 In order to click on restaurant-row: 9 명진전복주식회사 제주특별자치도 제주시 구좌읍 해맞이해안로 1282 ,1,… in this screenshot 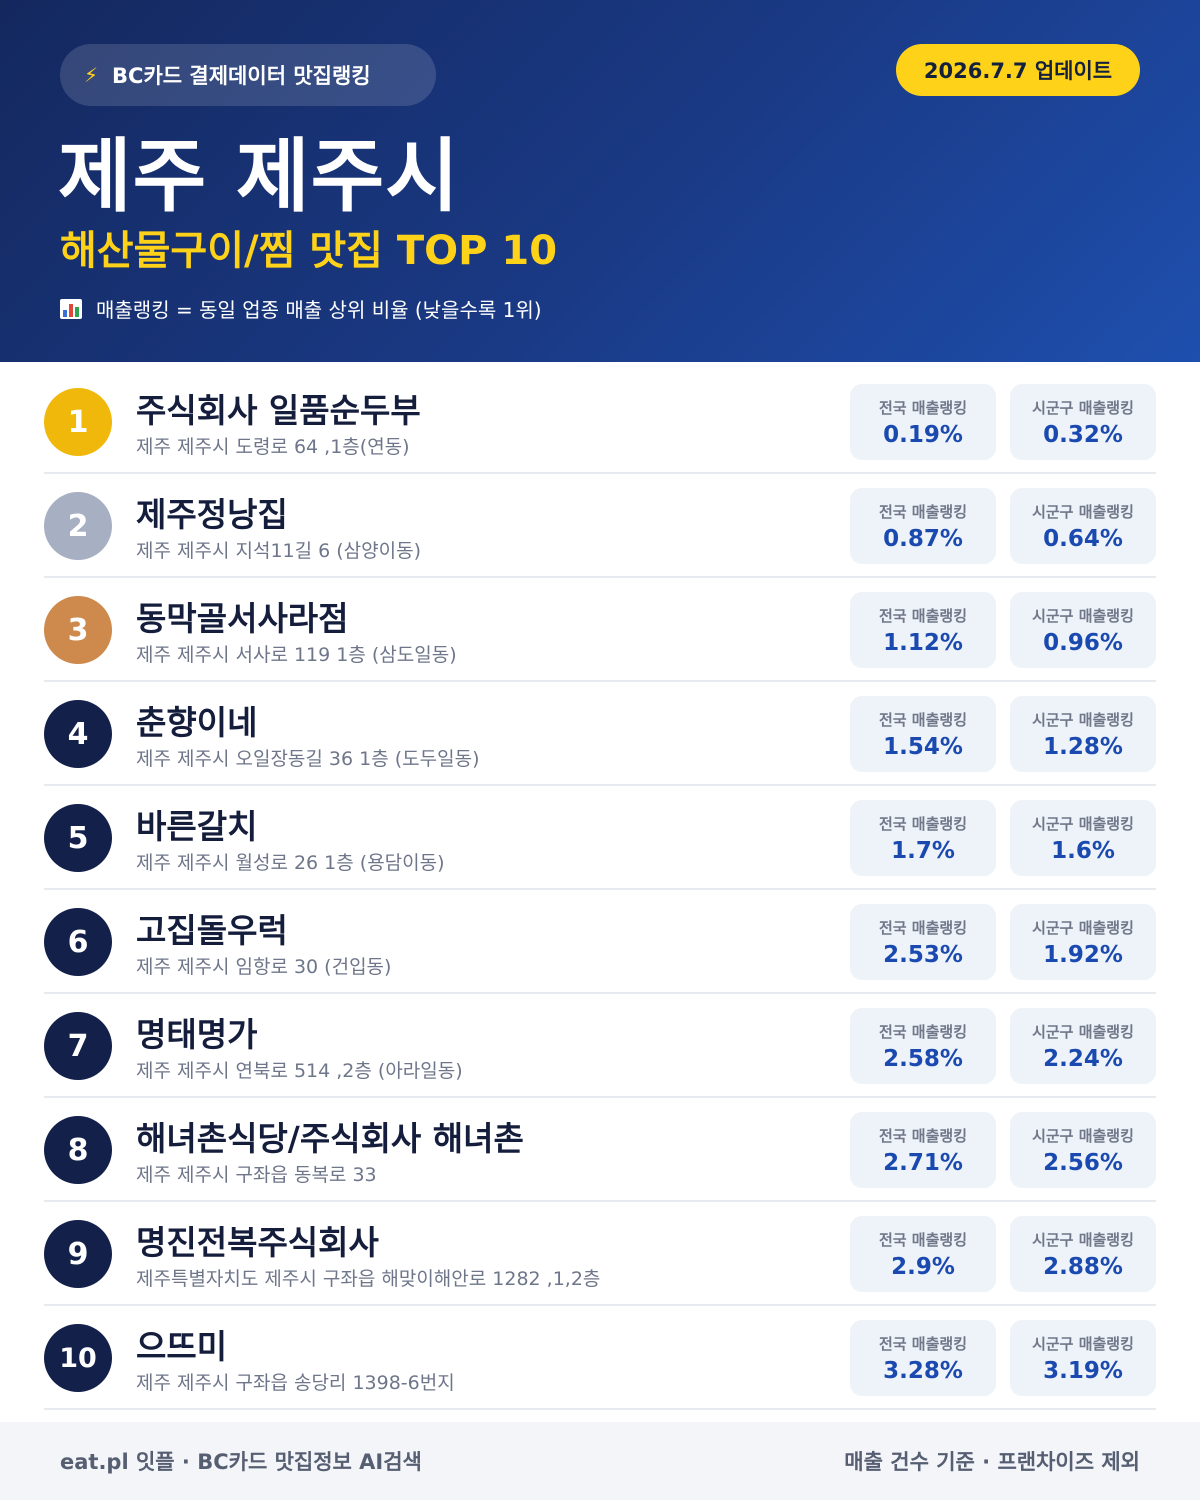, I will do `click(600, 1254)`.